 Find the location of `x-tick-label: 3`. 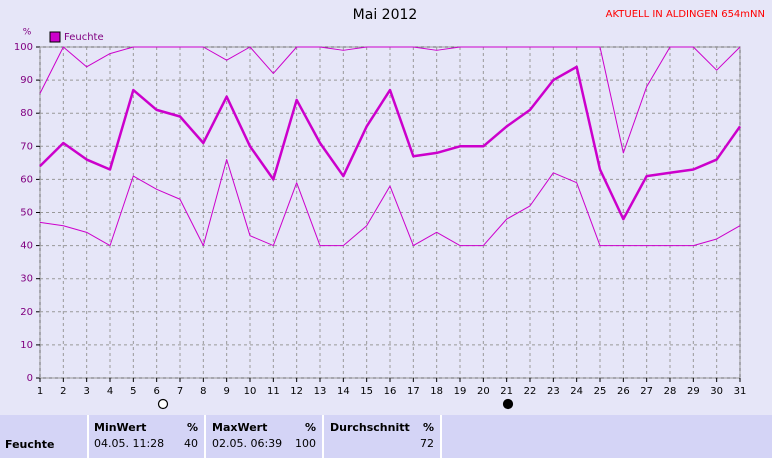

x-tick-label: 3 is located at coordinates (86, 391).